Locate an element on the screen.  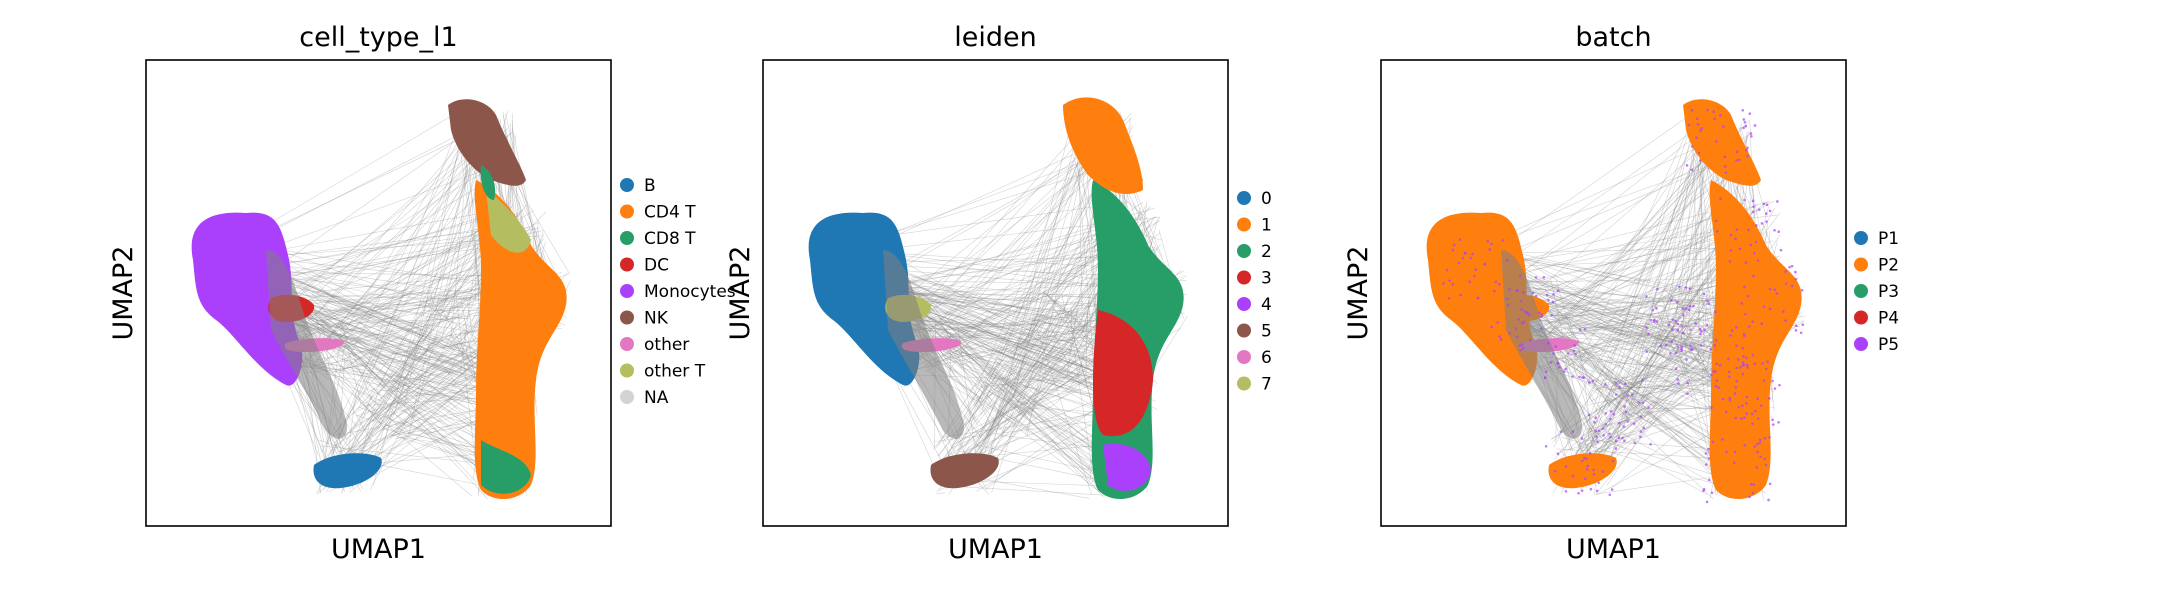
cluster-cd4t is located at coordinates (508, 340).